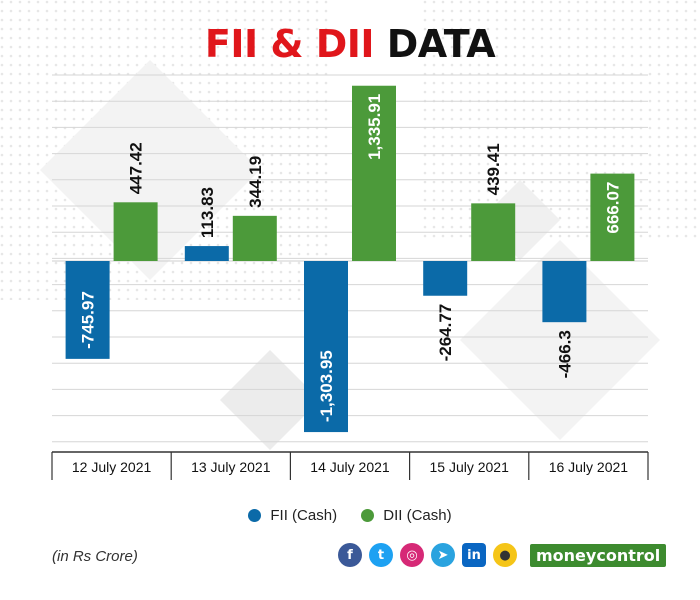 The width and height of the screenshot is (700, 600). What do you see at coordinates (564, 354) in the screenshot?
I see `fii-value-label: -466.3` at bounding box center [564, 354].